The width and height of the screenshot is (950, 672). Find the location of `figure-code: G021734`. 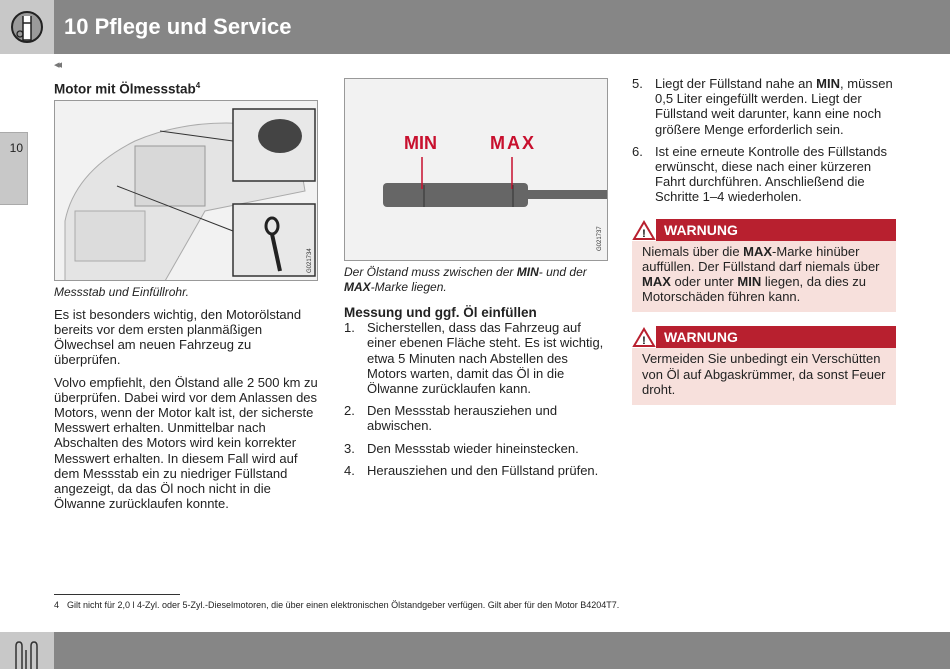

figure-code: G021734 is located at coordinates (310, 260).